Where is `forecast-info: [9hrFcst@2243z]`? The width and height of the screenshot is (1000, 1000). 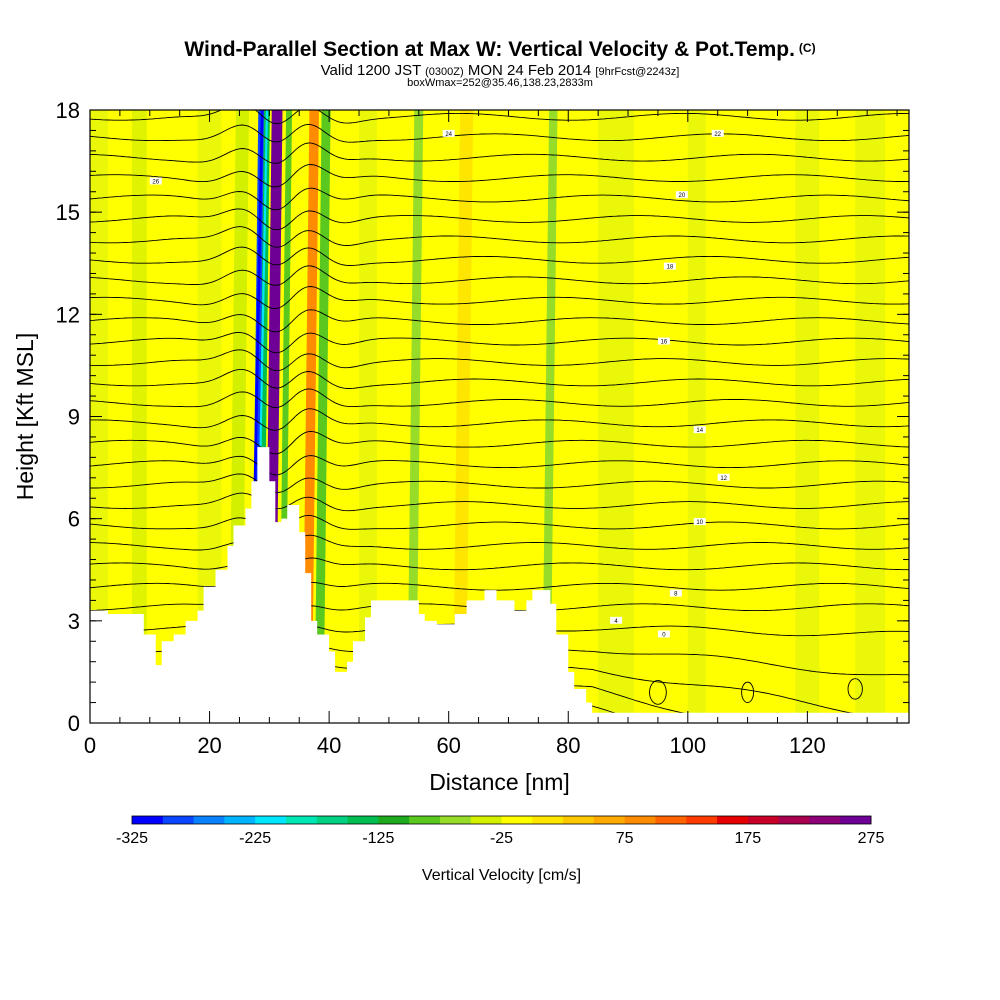
forecast-info: [9hrFcst@2243z] is located at coordinates (637, 72).